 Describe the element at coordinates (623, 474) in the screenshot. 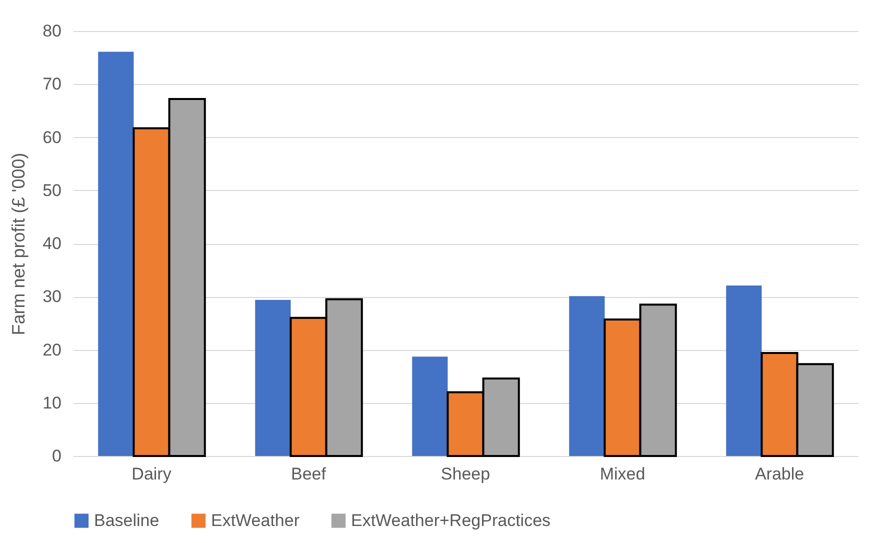

I see `x-tick-label: Mixed` at that location.